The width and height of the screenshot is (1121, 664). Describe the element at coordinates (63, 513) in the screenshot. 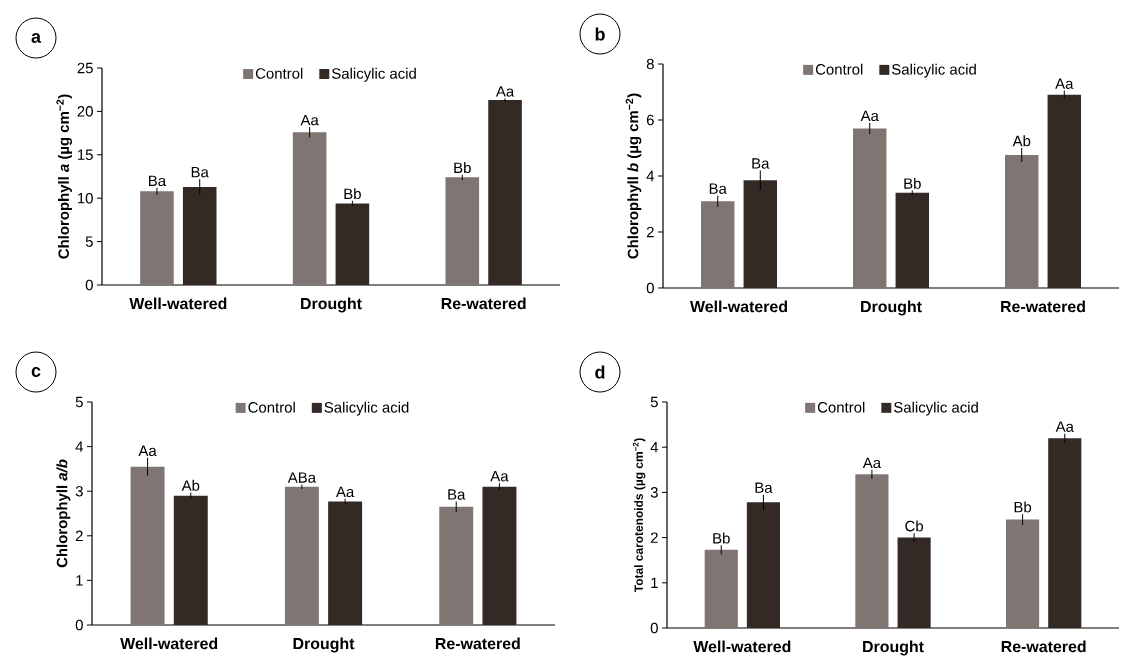

I see `y-axis-title: Chlorophyll a/b` at that location.